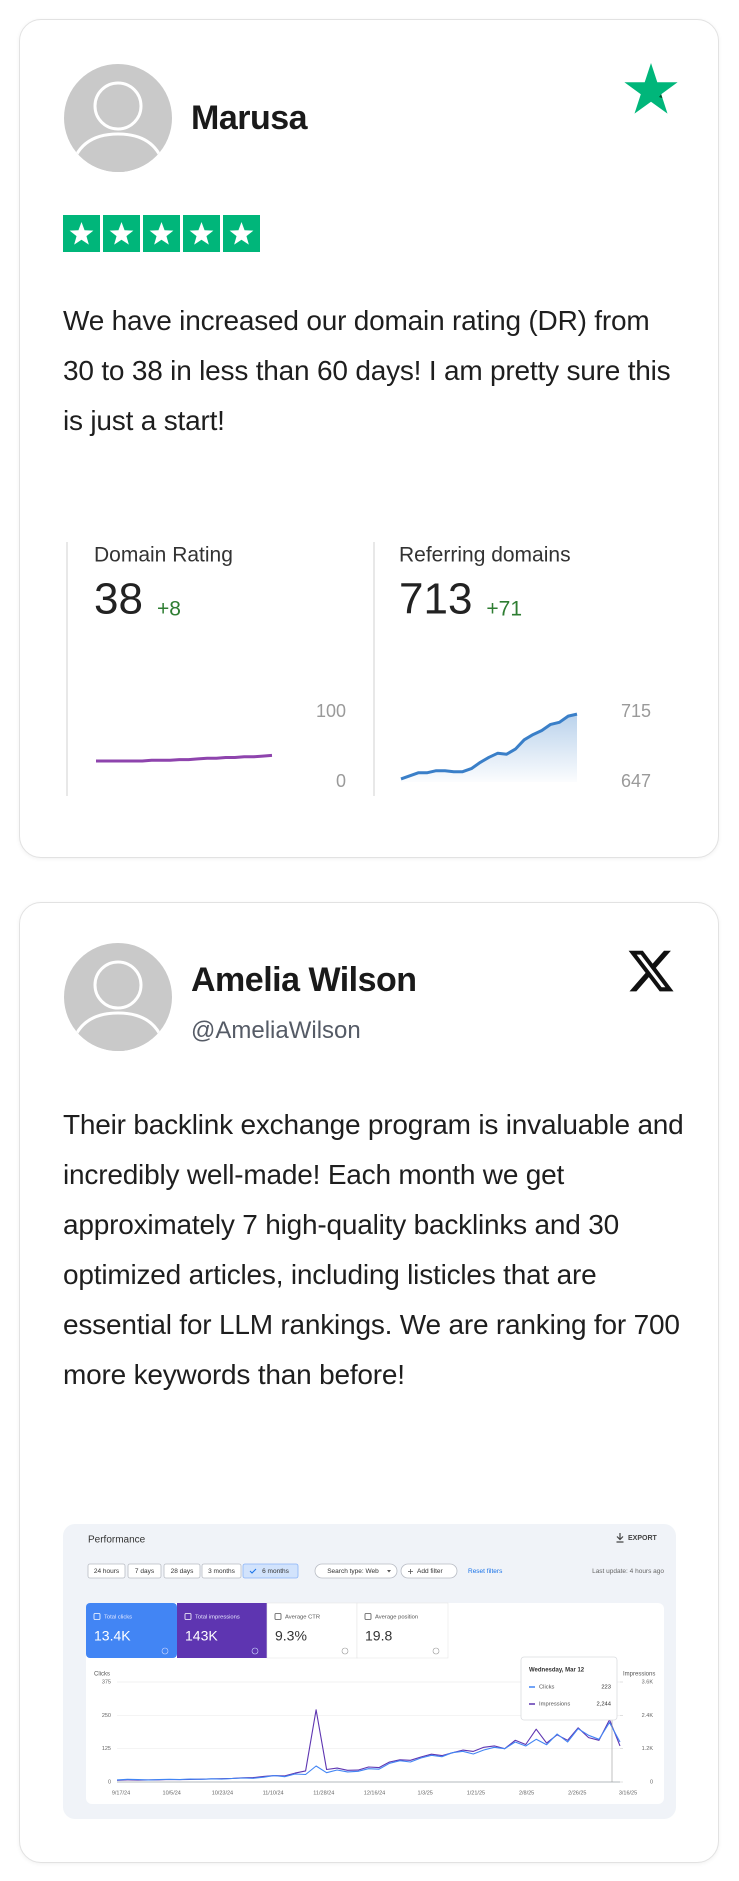 The height and width of the screenshot is (1881, 739). What do you see at coordinates (172, 1793) in the screenshot?
I see `x-tick-label: 10/5/24` at bounding box center [172, 1793].